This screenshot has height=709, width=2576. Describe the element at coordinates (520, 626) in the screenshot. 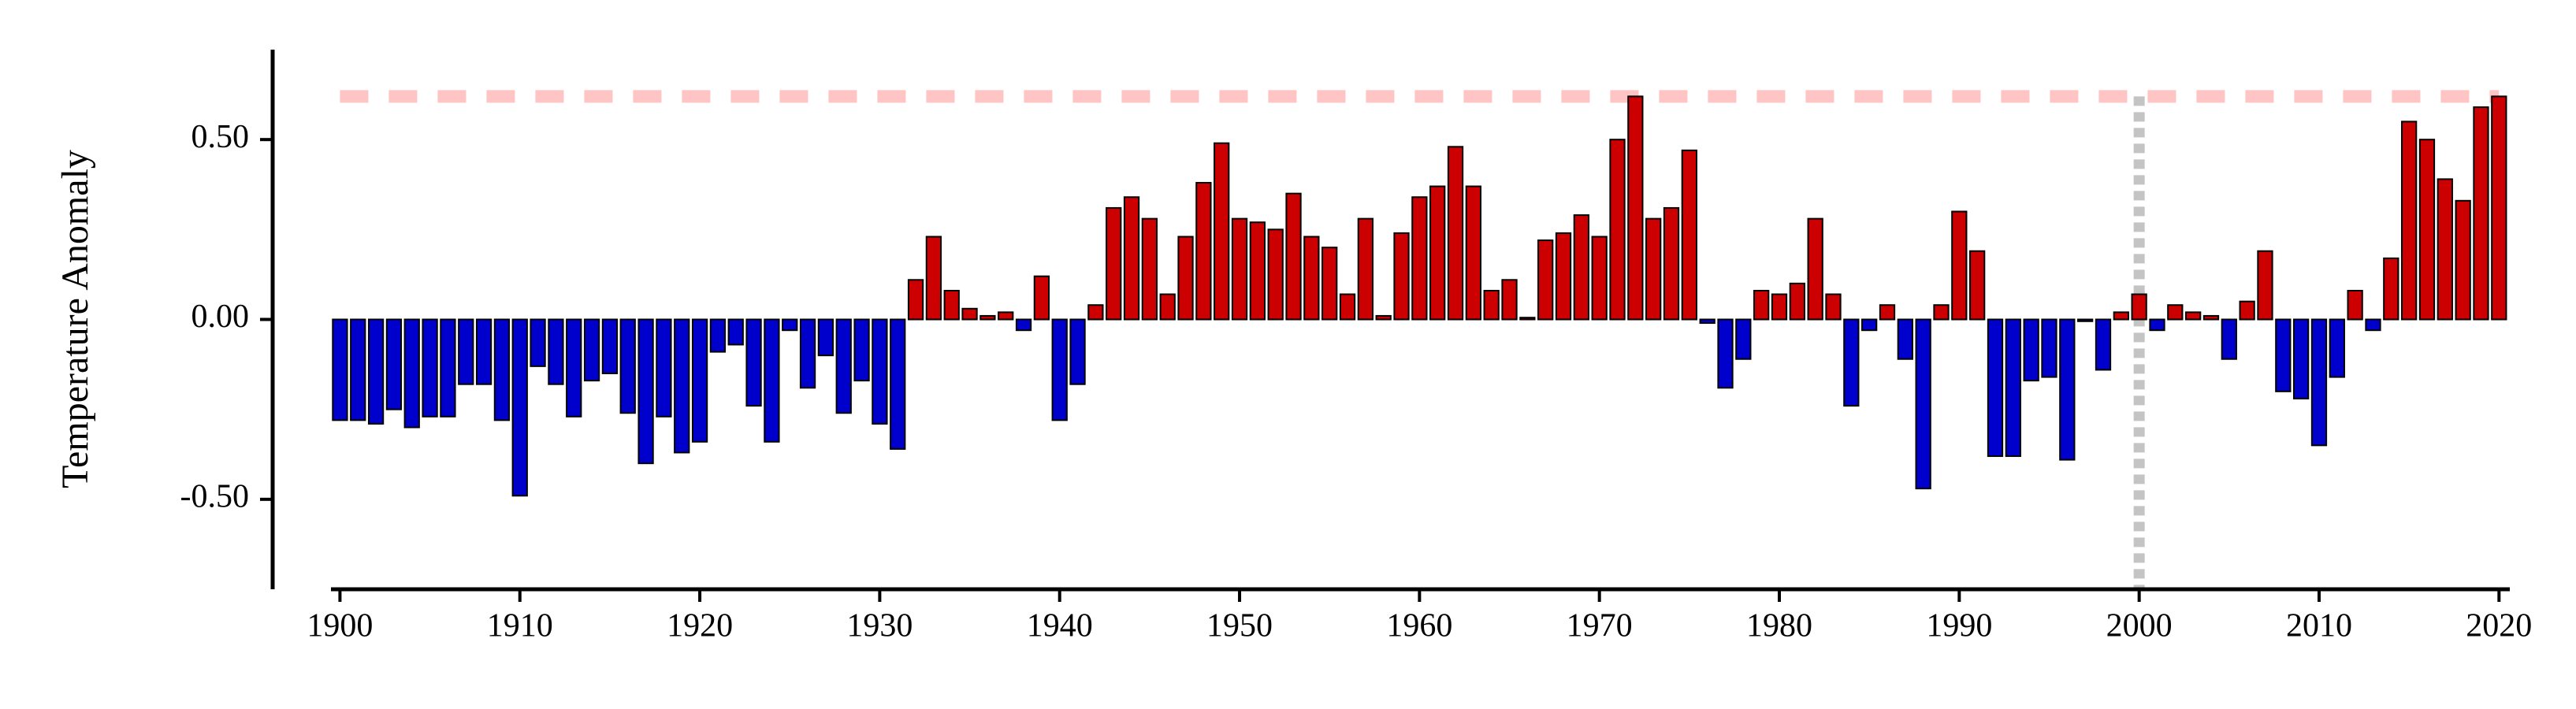

I see `x-tick-label: 1910` at that location.